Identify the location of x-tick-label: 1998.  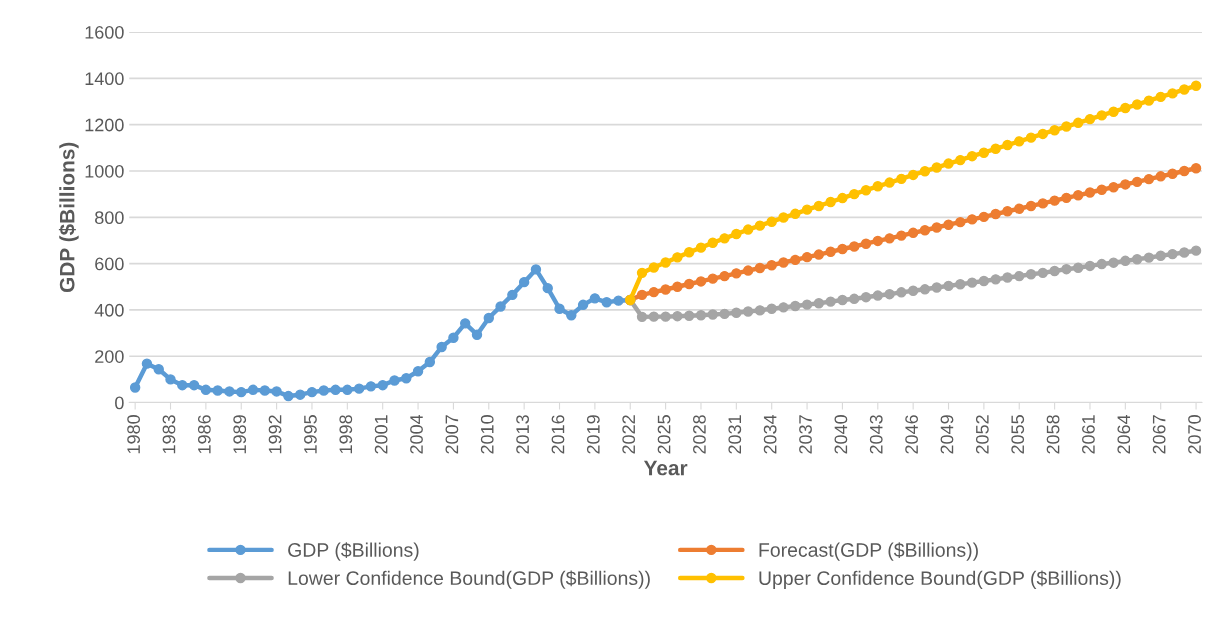
(346, 434).